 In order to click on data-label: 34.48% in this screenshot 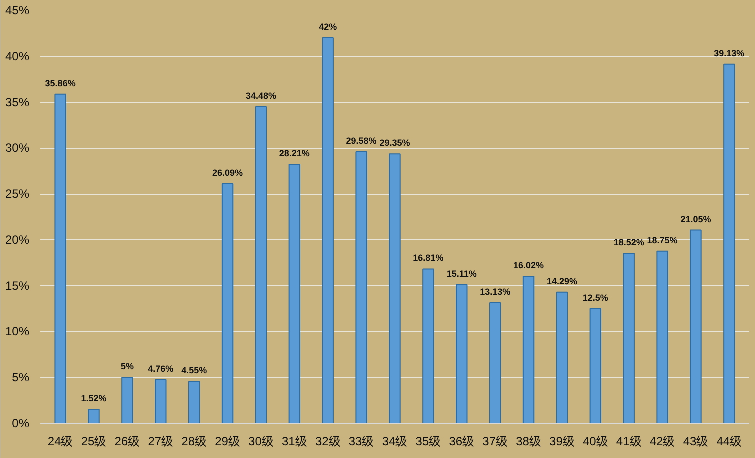, I will do `click(261, 96)`.